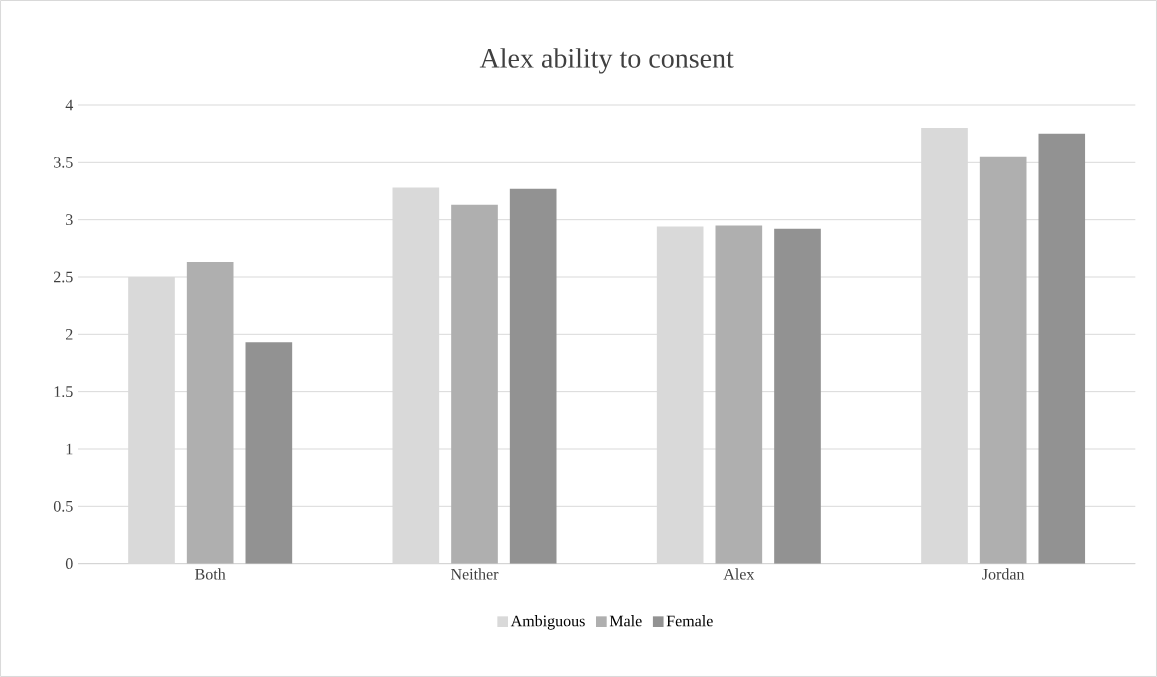  Describe the element at coordinates (69, 449) in the screenshot. I see `y-tick-label: 1` at that location.